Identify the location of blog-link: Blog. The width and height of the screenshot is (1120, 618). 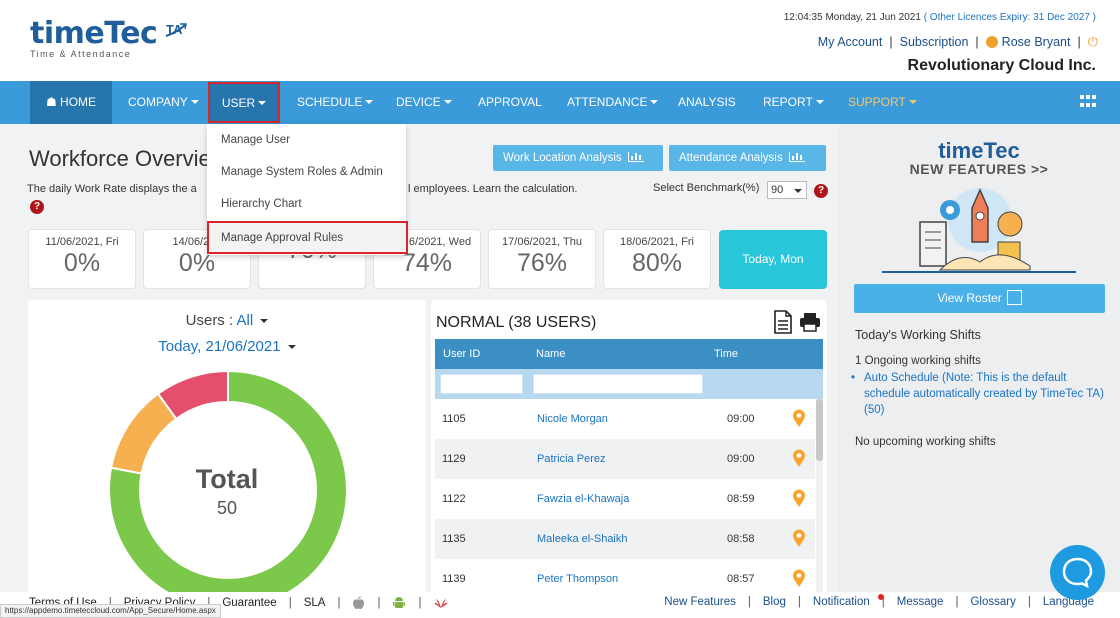
(774, 602).